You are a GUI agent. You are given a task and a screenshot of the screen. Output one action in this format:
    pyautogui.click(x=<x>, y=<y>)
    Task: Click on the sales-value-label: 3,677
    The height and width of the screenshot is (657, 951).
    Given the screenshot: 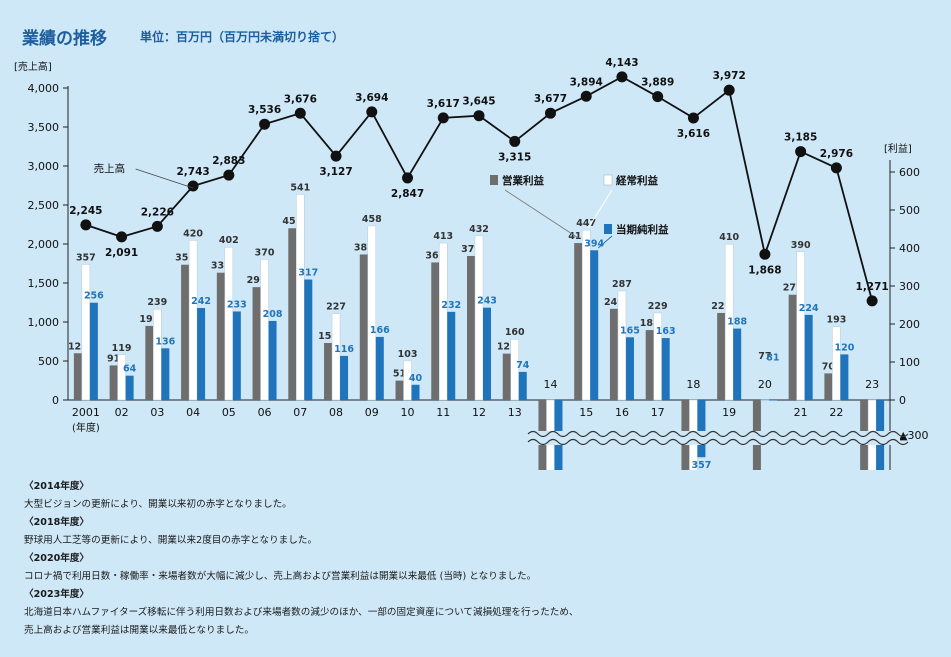 What is the action you would take?
    pyautogui.click(x=550, y=99)
    